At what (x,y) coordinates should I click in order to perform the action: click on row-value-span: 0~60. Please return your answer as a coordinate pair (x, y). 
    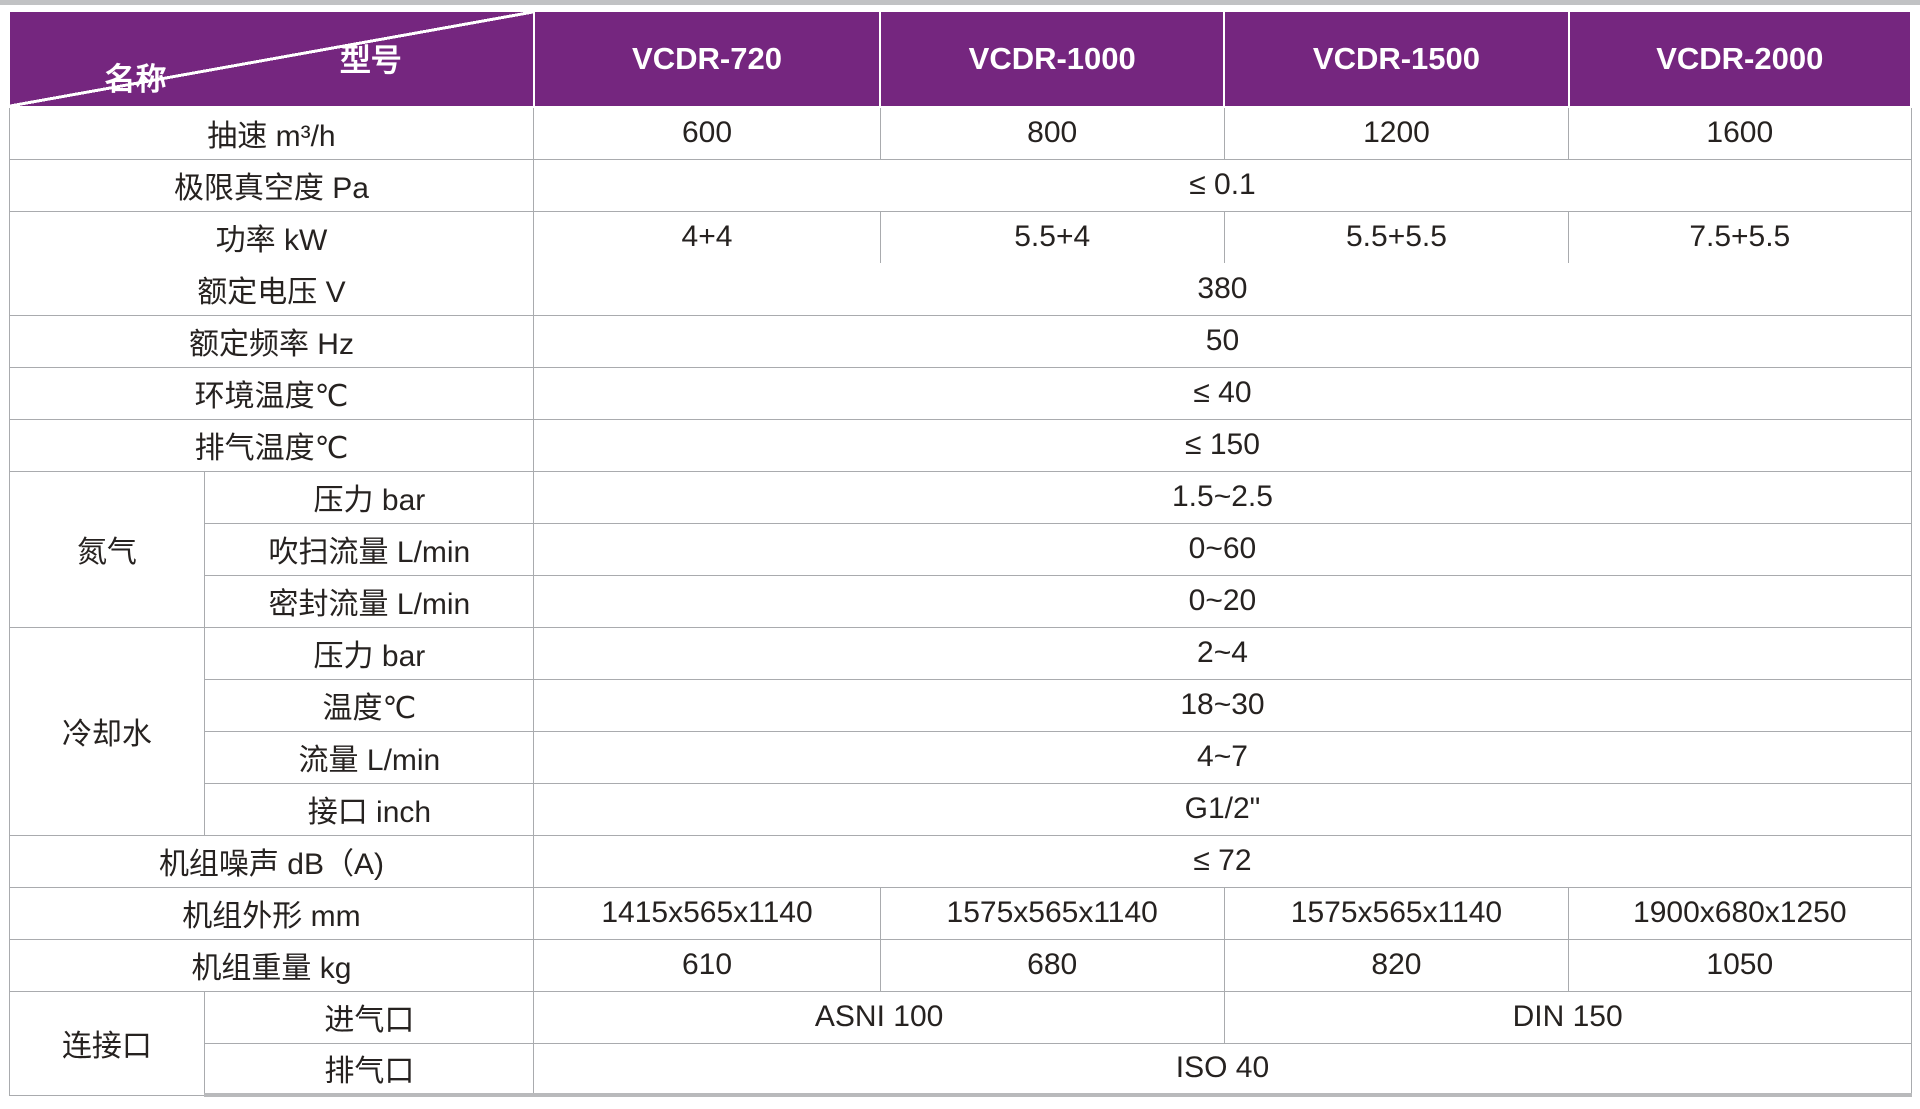
    Looking at the image, I should click on (1222, 549).